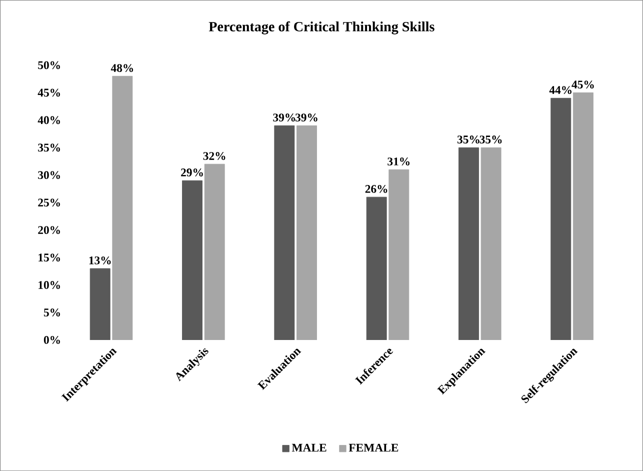 The height and width of the screenshot is (471, 643). What do you see at coordinates (583, 84) in the screenshot?
I see `data-label: 45%` at bounding box center [583, 84].